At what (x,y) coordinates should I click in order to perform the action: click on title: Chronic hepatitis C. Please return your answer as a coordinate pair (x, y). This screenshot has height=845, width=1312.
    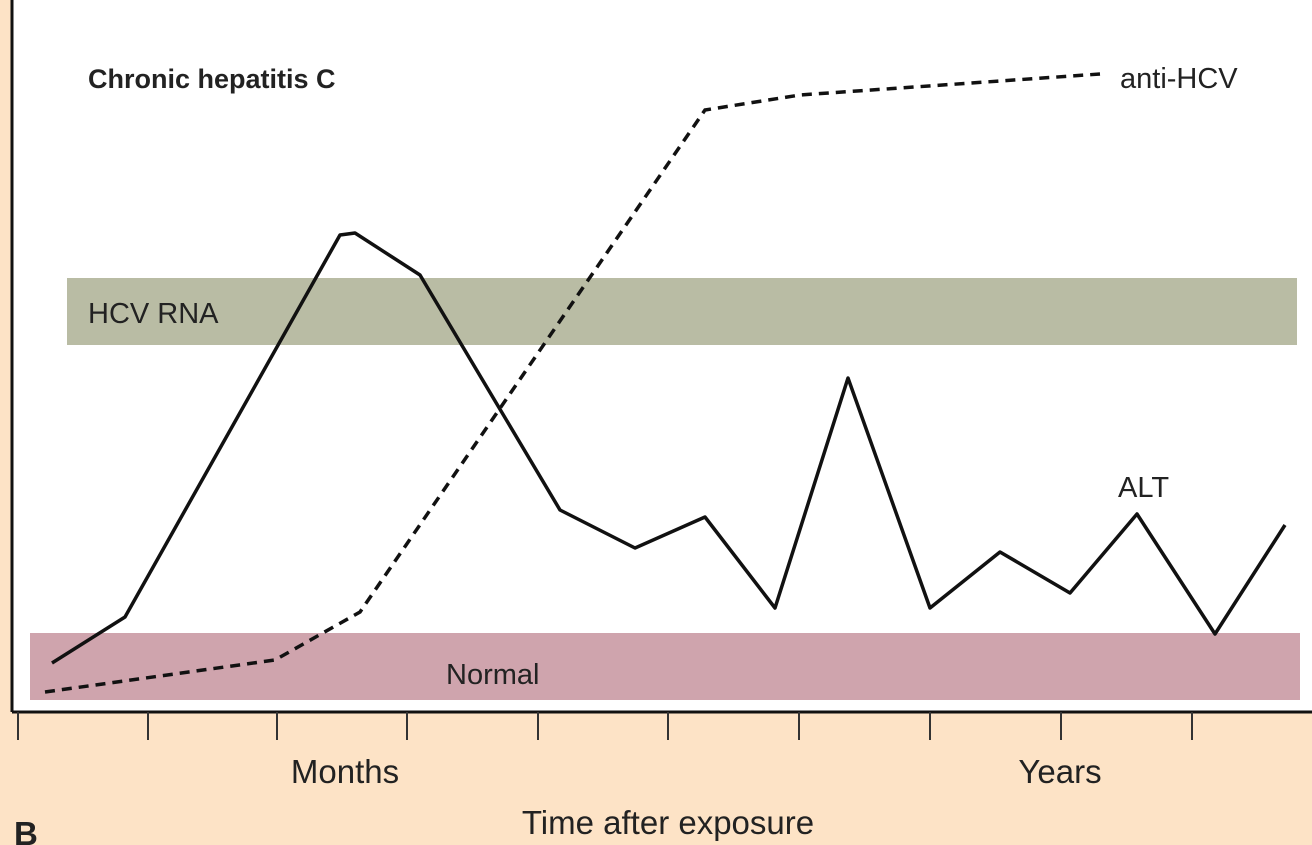
    Looking at the image, I should click on (212, 79).